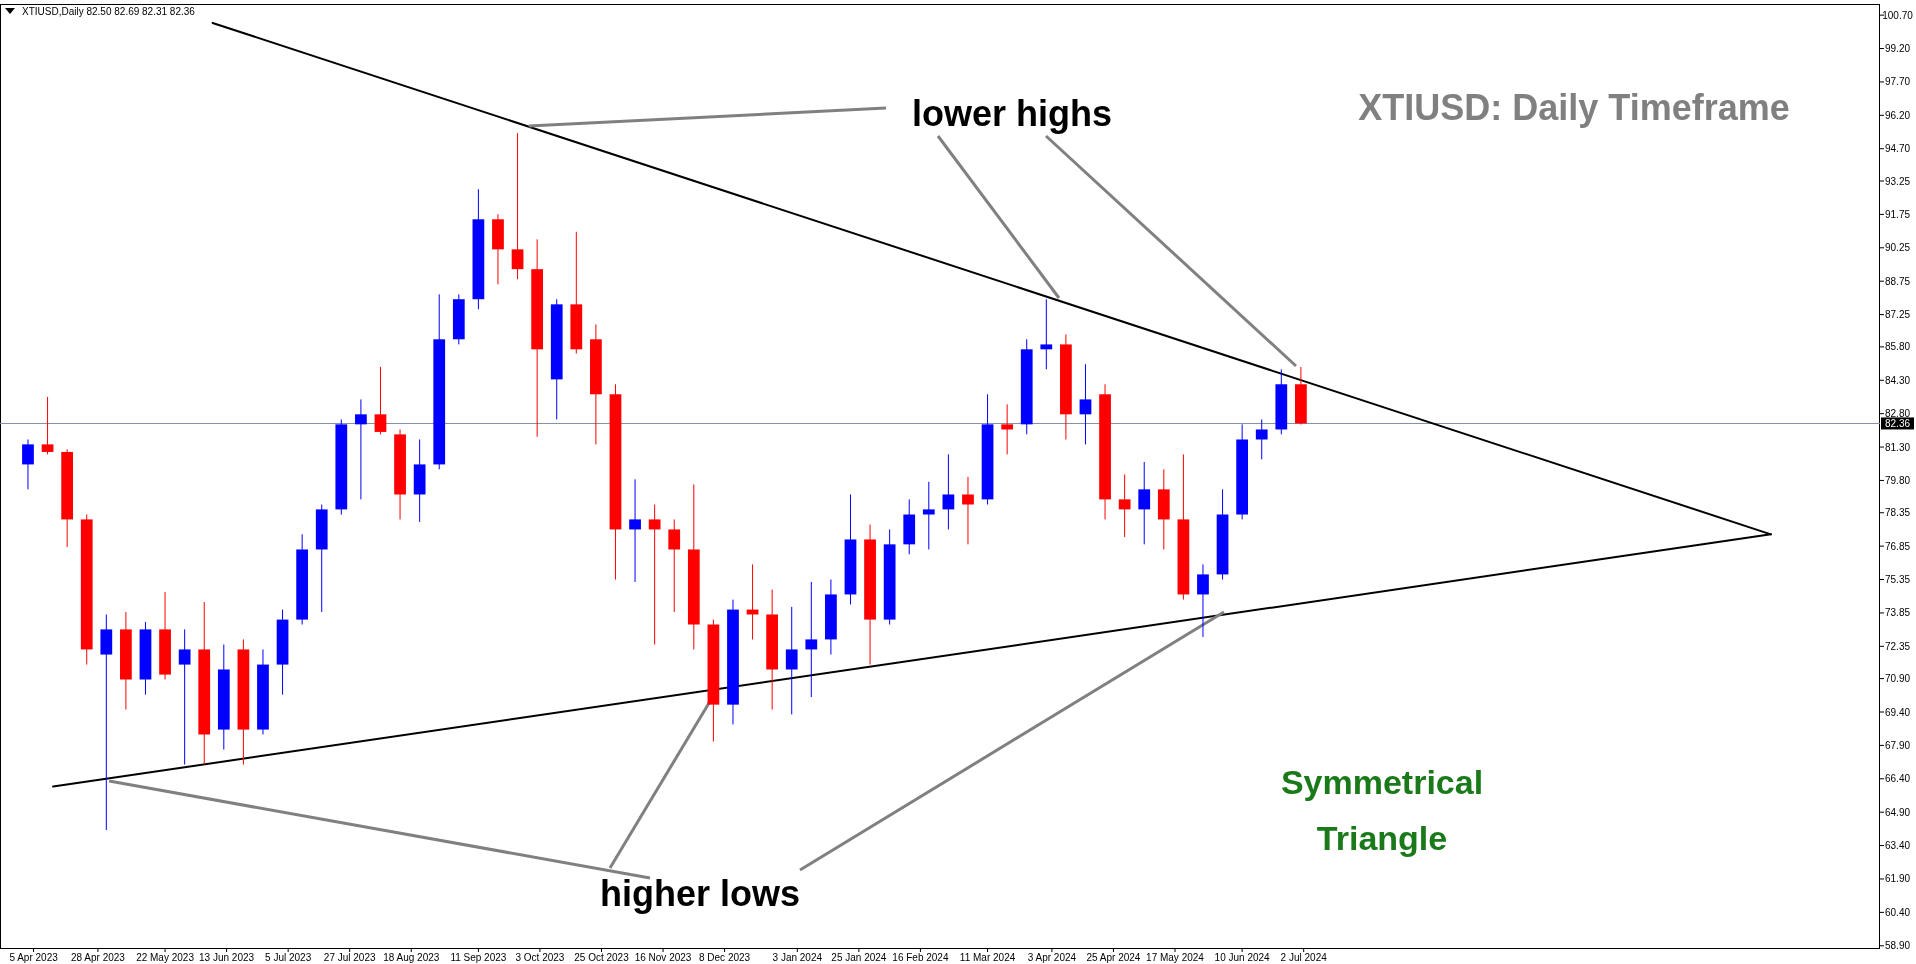 The width and height of the screenshot is (1916, 964). Describe the element at coordinates (1897, 613) in the screenshot. I see `y-tick-label: 73.85` at that location.